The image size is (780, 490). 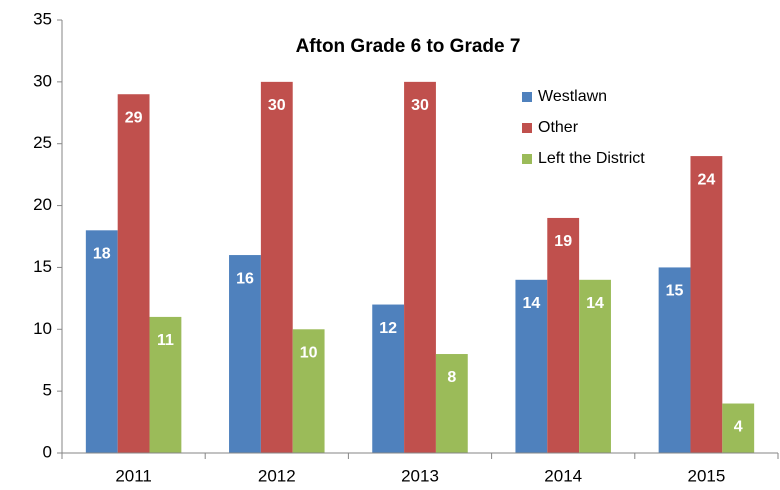 I want to click on x-tick-label: 2014, so click(x=563, y=475).